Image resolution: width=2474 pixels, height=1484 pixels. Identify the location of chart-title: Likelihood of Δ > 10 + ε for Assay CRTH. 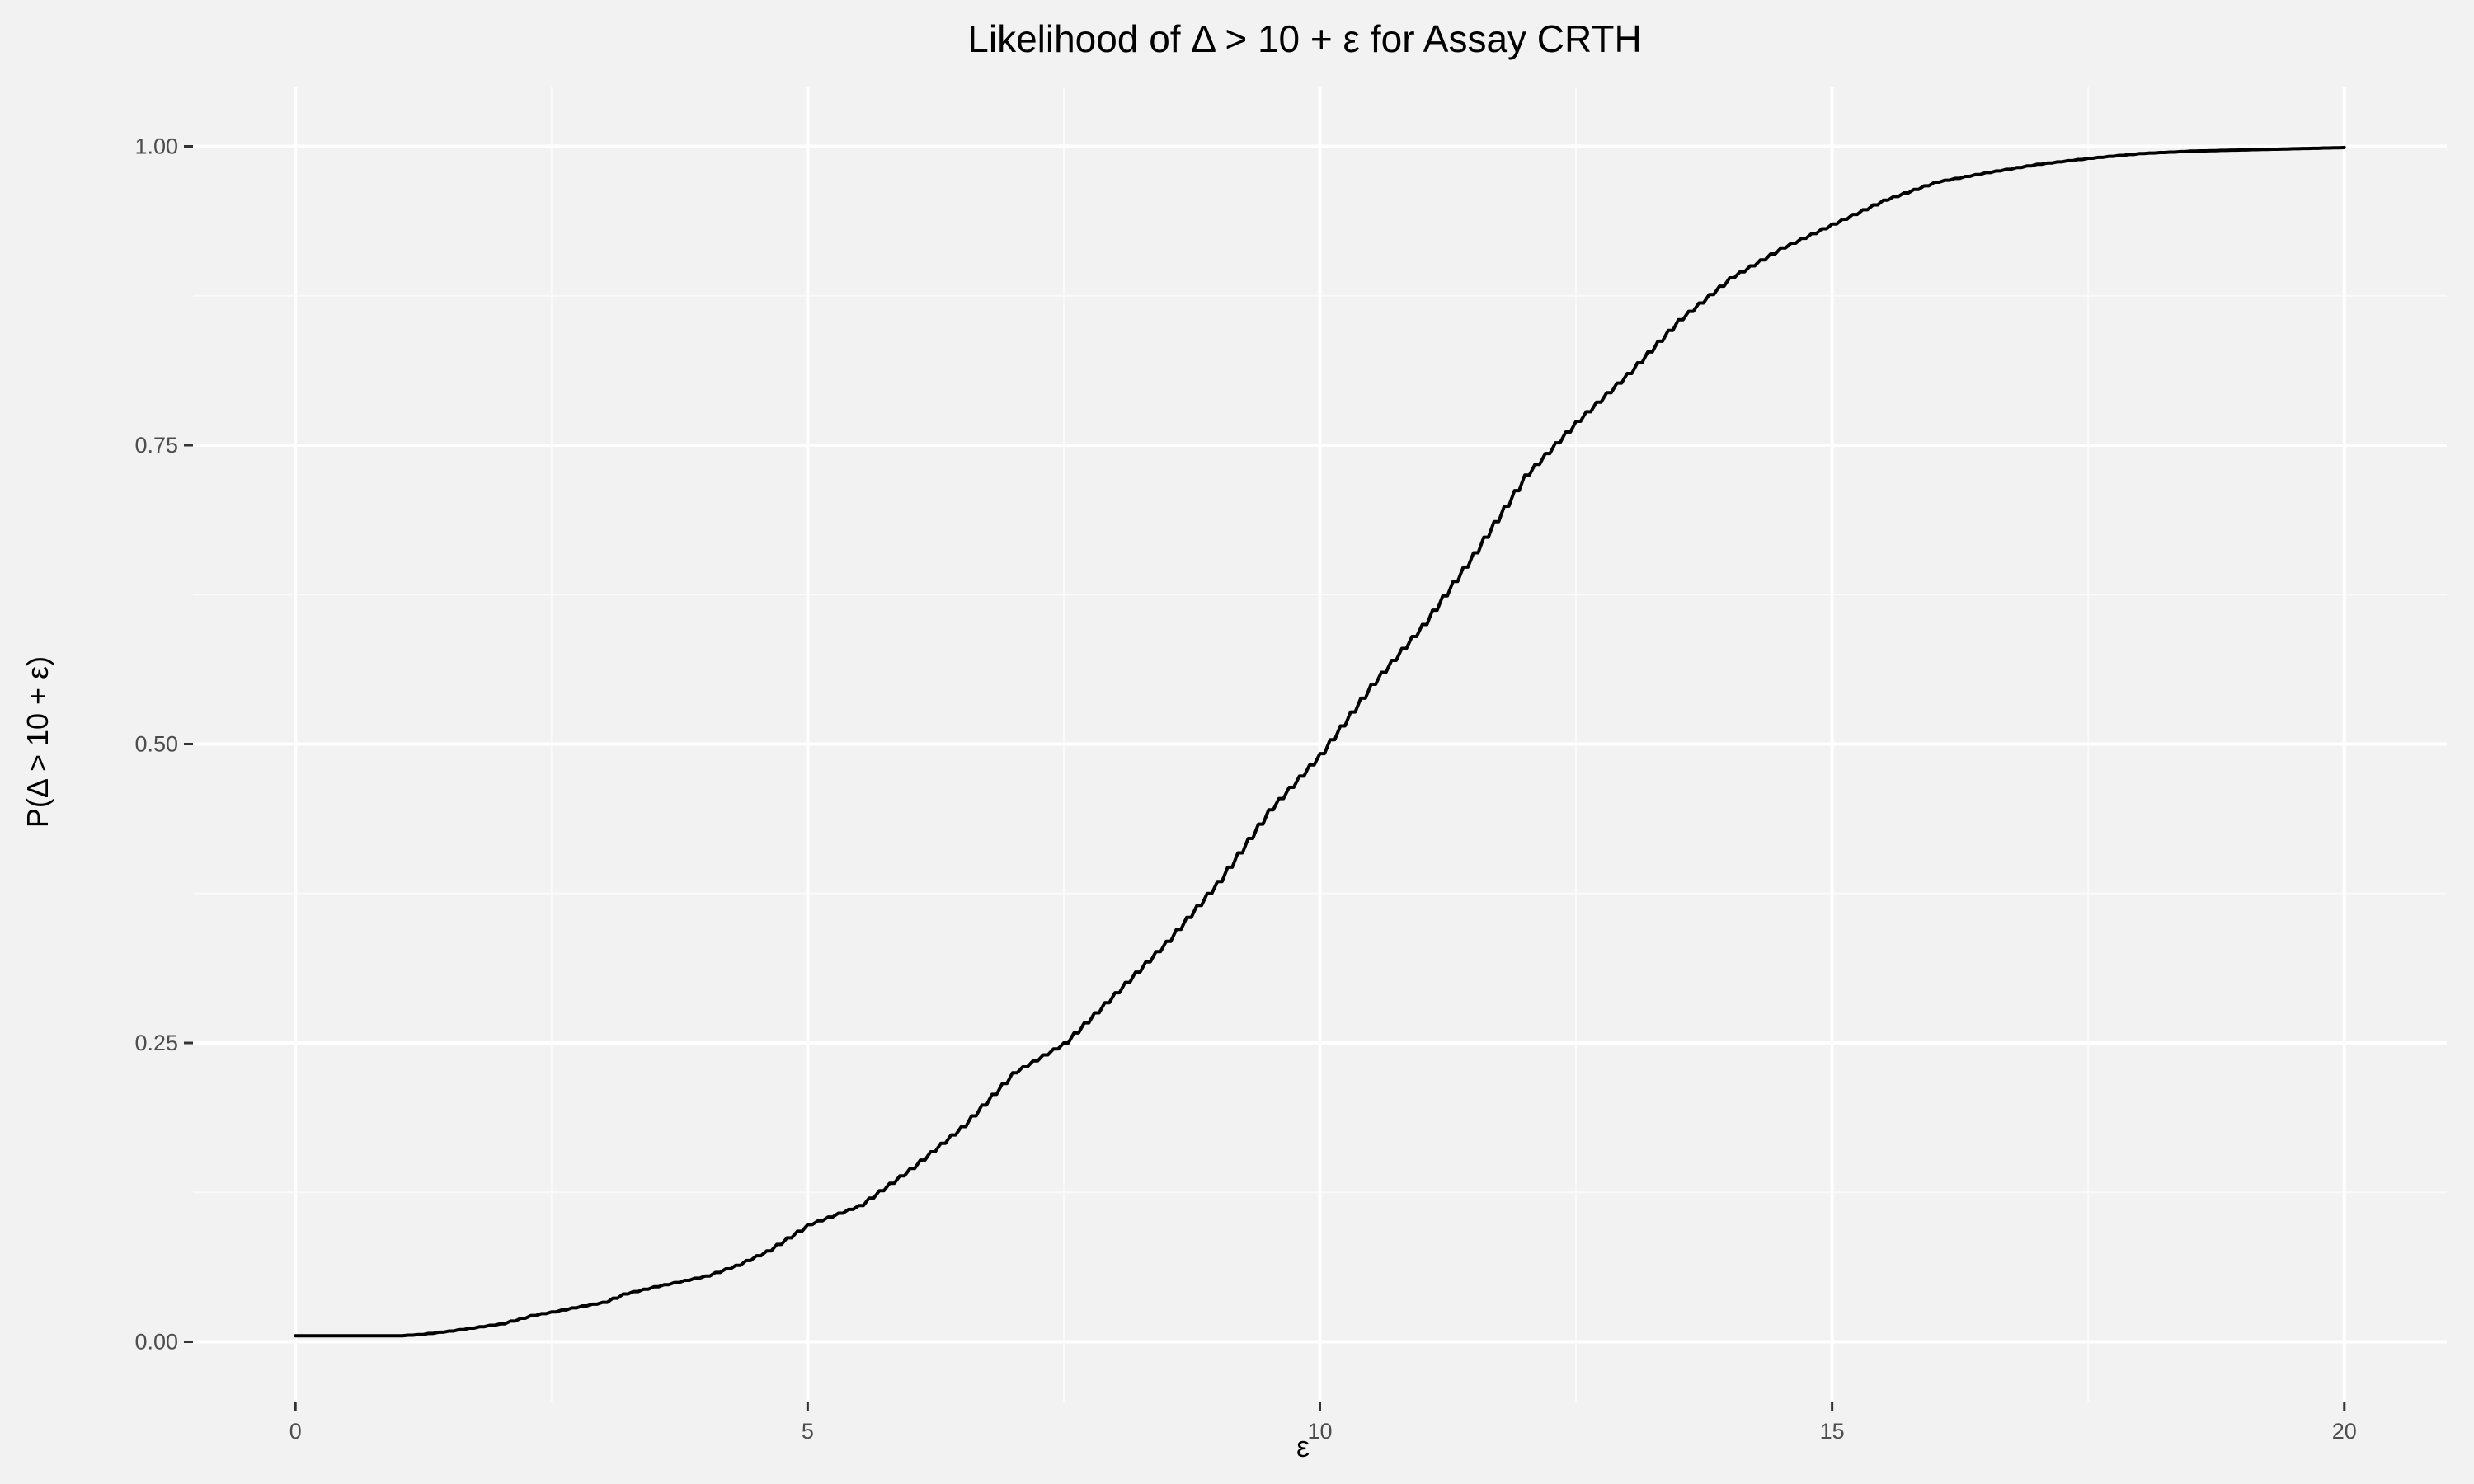
(1304, 38).